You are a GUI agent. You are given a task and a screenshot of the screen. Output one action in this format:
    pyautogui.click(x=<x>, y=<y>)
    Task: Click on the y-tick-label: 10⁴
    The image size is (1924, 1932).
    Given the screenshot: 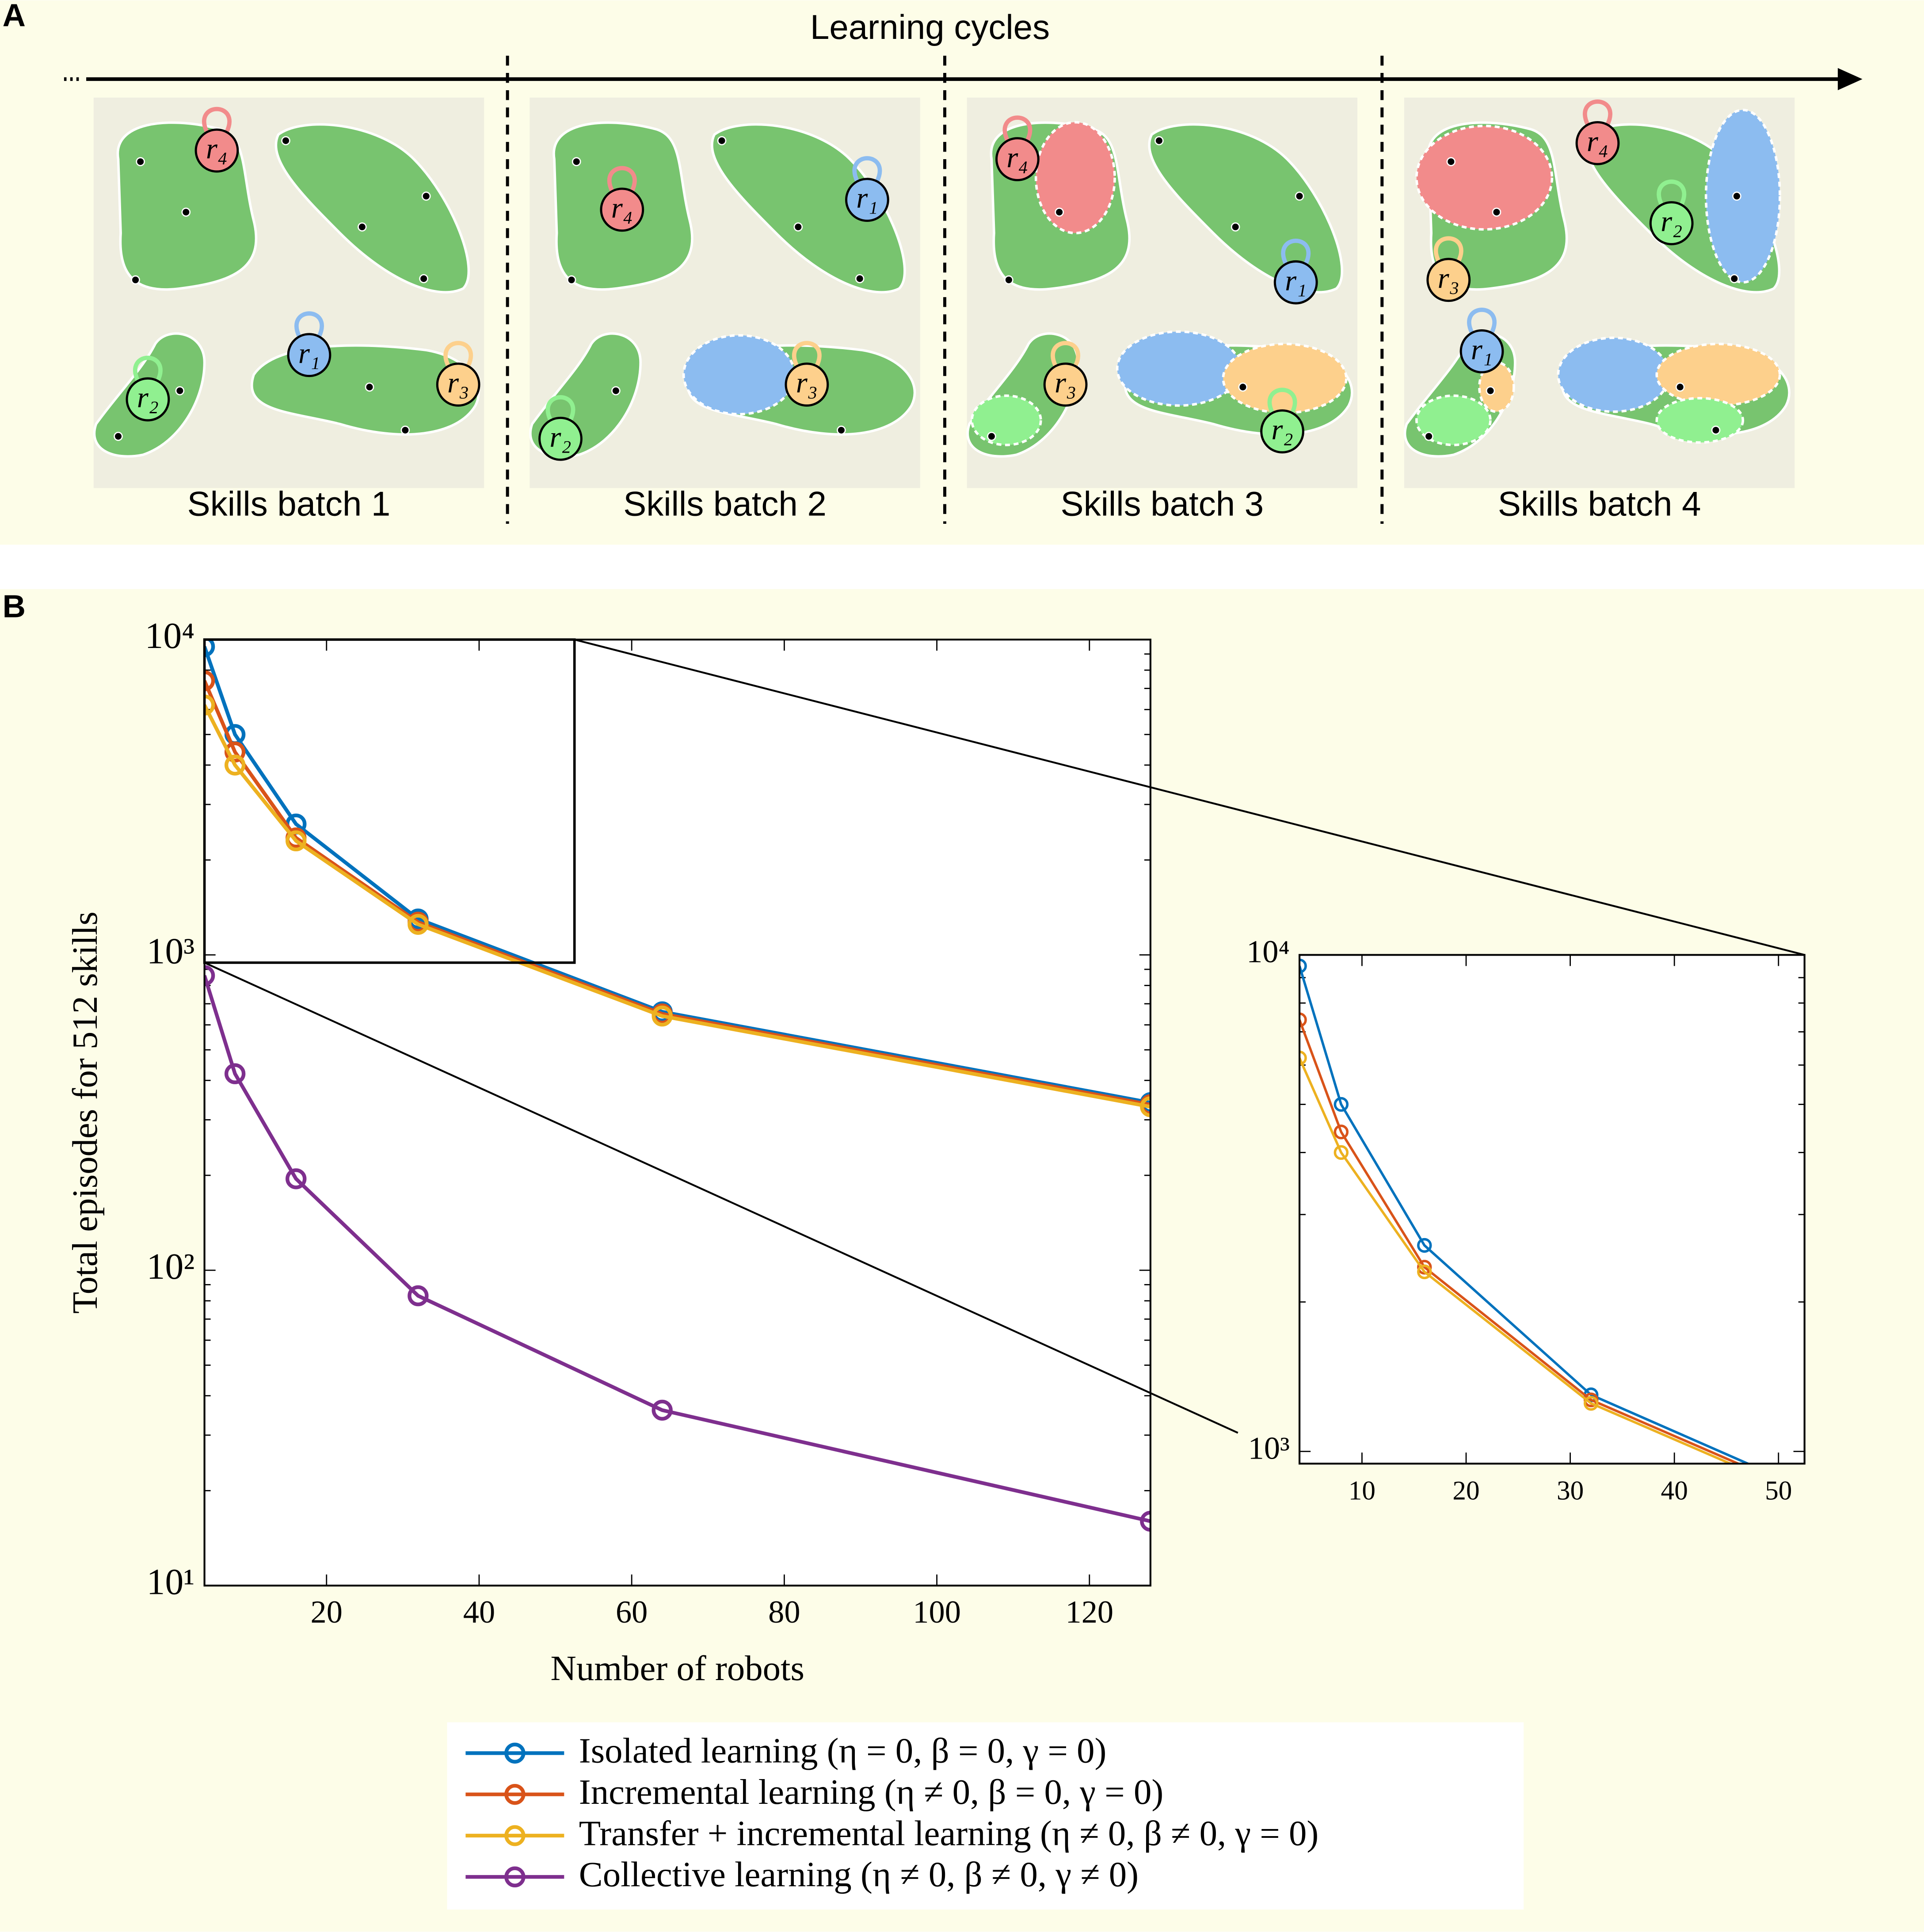 What is the action you would take?
    pyautogui.click(x=170, y=636)
    